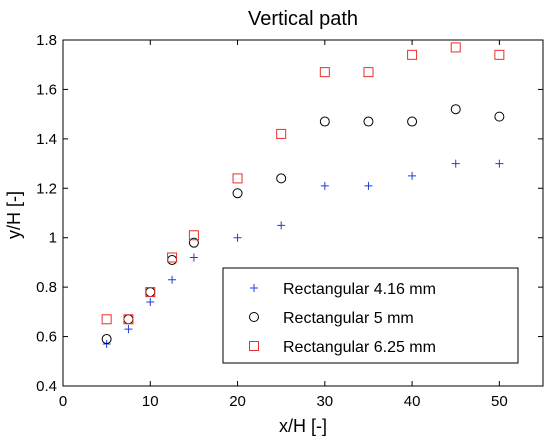 This screenshot has width=550, height=439. What do you see at coordinates (46, 188) in the screenshot?
I see `y-tick-label: 1.2` at bounding box center [46, 188].